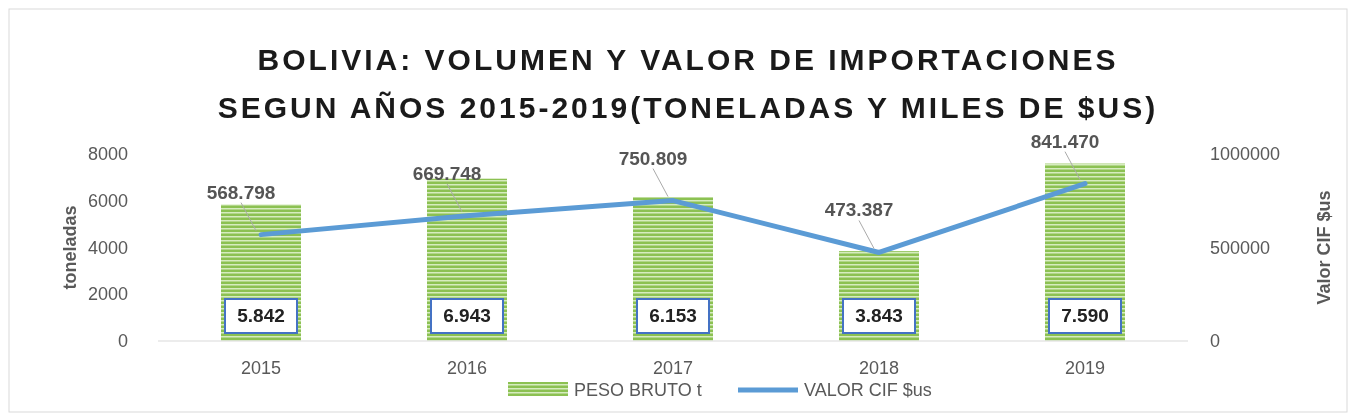  Describe the element at coordinates (122, 341) in the screenshot. I see `y-tick-label: 0` at that location.